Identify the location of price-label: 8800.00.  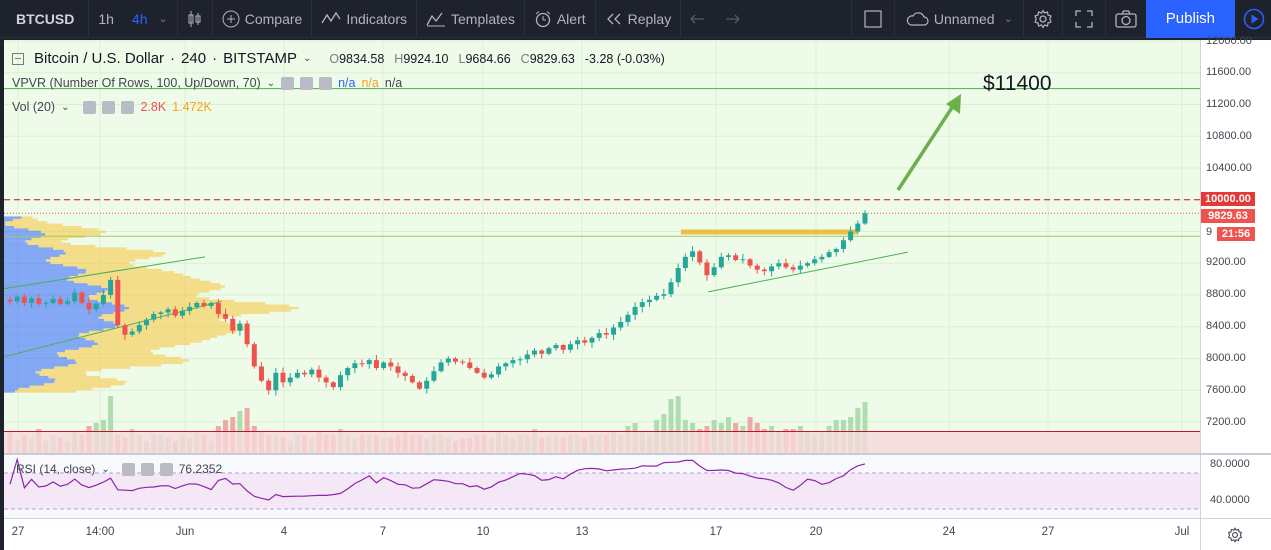
(1226, 294).